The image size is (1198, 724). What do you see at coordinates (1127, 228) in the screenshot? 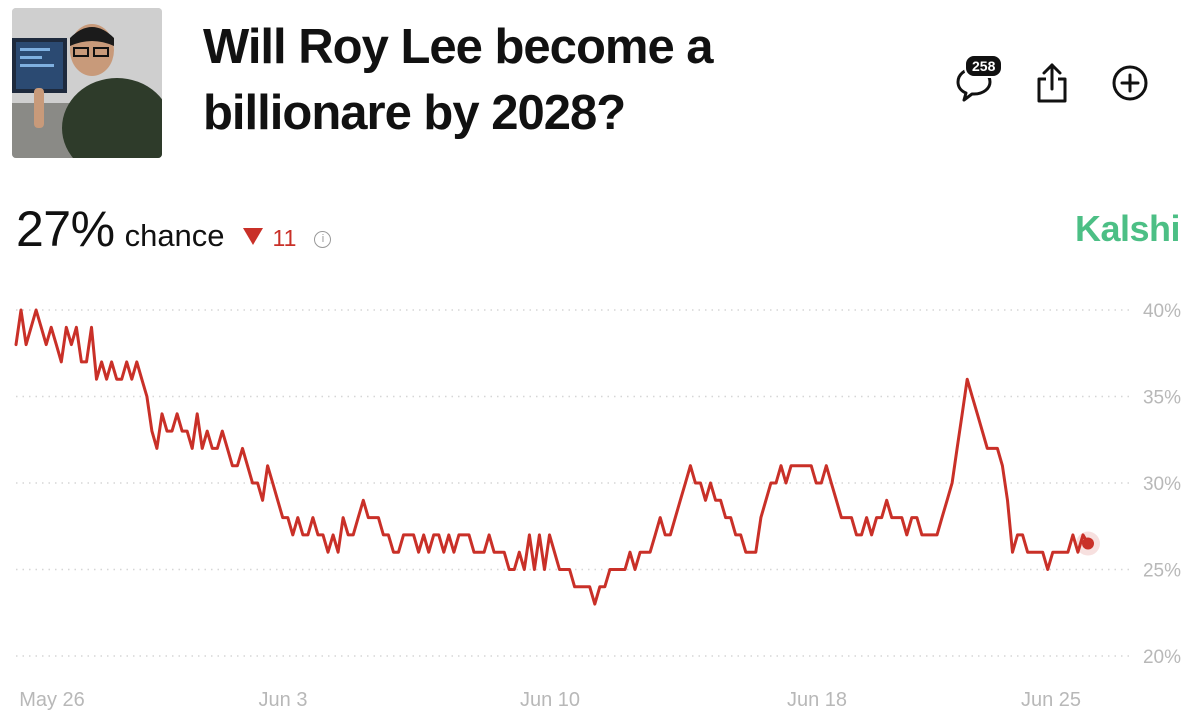
I see `source-label: Kalshi` at bounding box center [1127, 228].